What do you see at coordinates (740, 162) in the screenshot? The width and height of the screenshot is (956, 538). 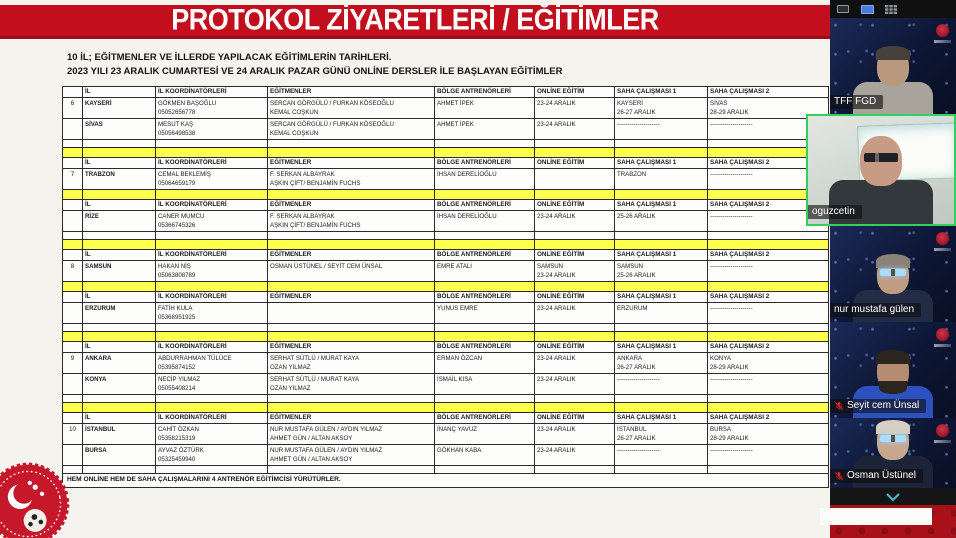 I see `column-header: SAHA ÇALIŞMASI 2` at bounding box center [740, 162].